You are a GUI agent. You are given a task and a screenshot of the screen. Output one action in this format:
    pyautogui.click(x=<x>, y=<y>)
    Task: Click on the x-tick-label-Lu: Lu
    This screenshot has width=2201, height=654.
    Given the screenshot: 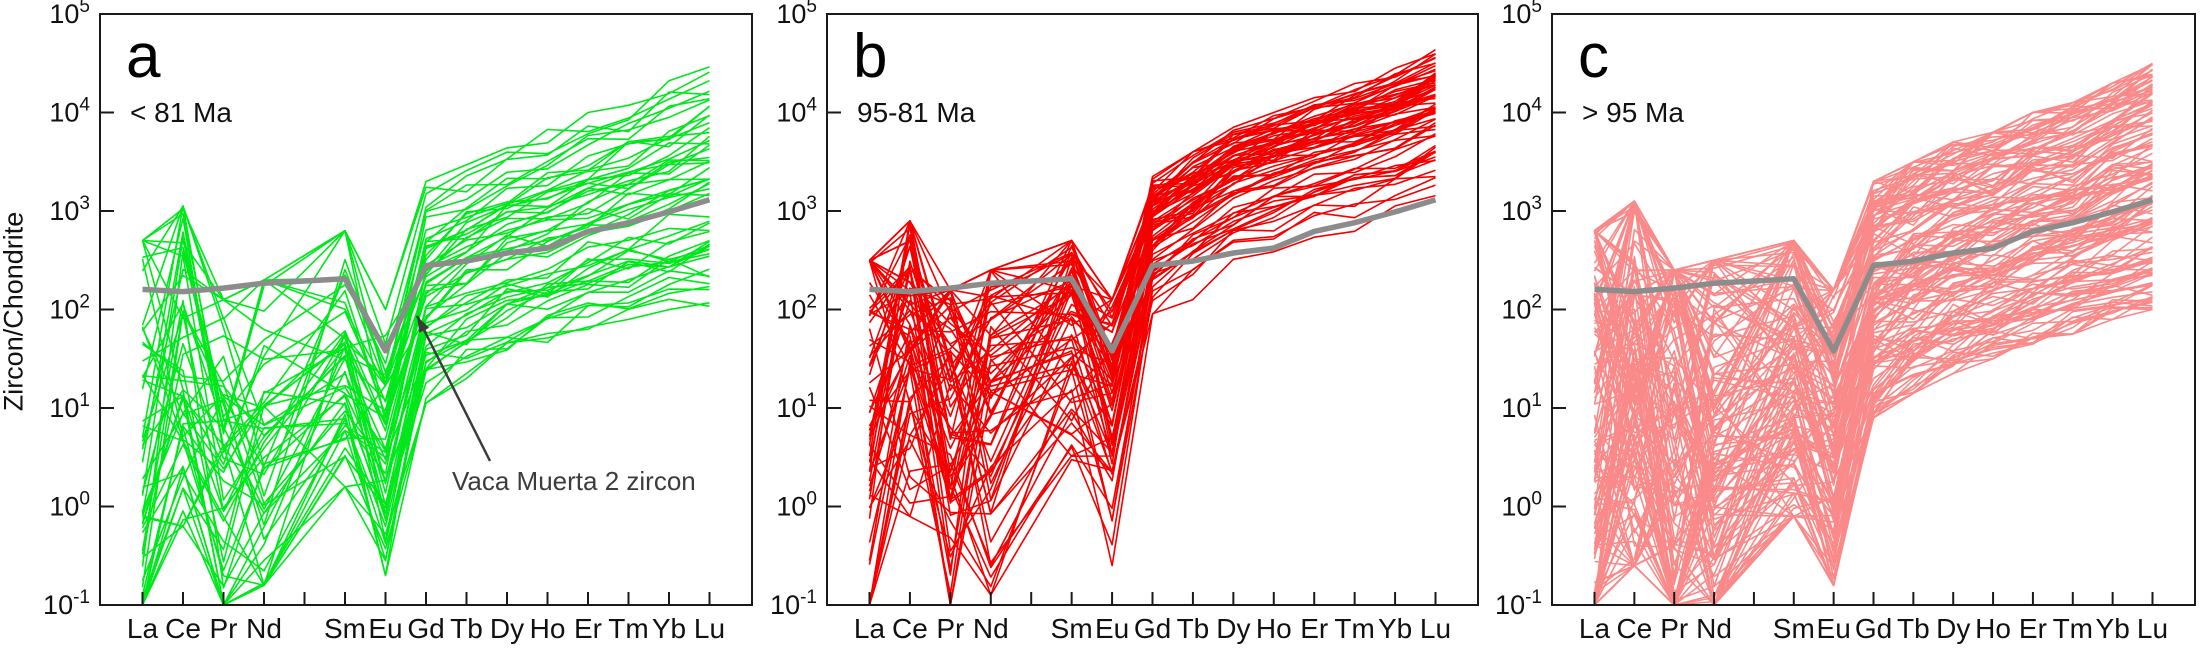 What is the action you would take?
    pyautogui.click(x=2152, y=628)
    